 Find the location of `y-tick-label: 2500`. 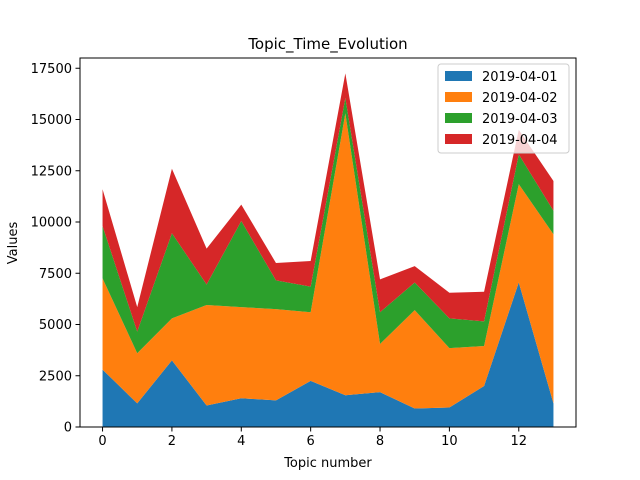

y-tick-label: 2500 is located at coordinates (55, 376).